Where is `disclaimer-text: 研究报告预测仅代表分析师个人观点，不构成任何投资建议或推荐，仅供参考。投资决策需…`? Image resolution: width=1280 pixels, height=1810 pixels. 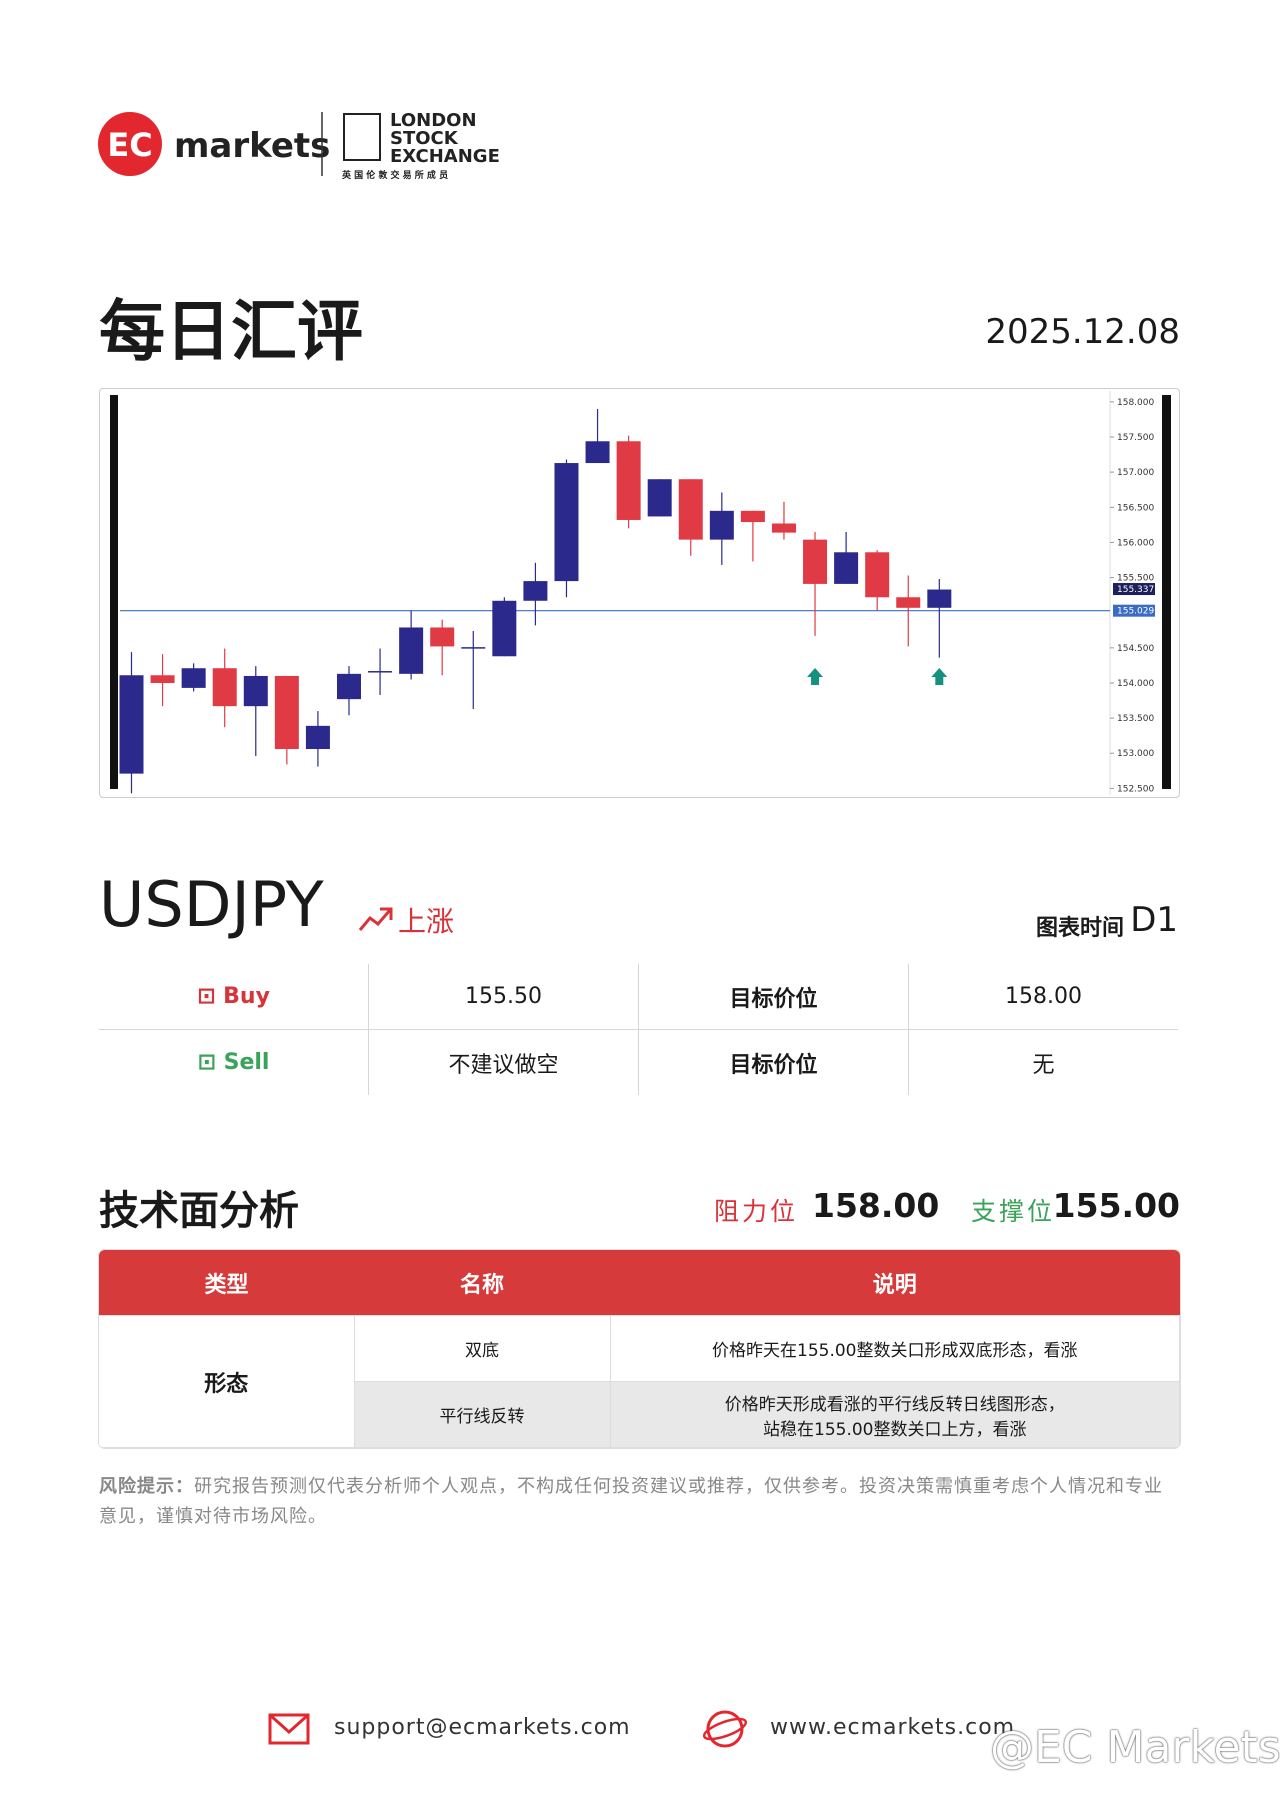 disclaimer-text: 研究报告预测仅代表分析师个人观点，不构成任何投资建议或推荐，仅供参考。投资决策需… is located at coordinates (631, 1501).